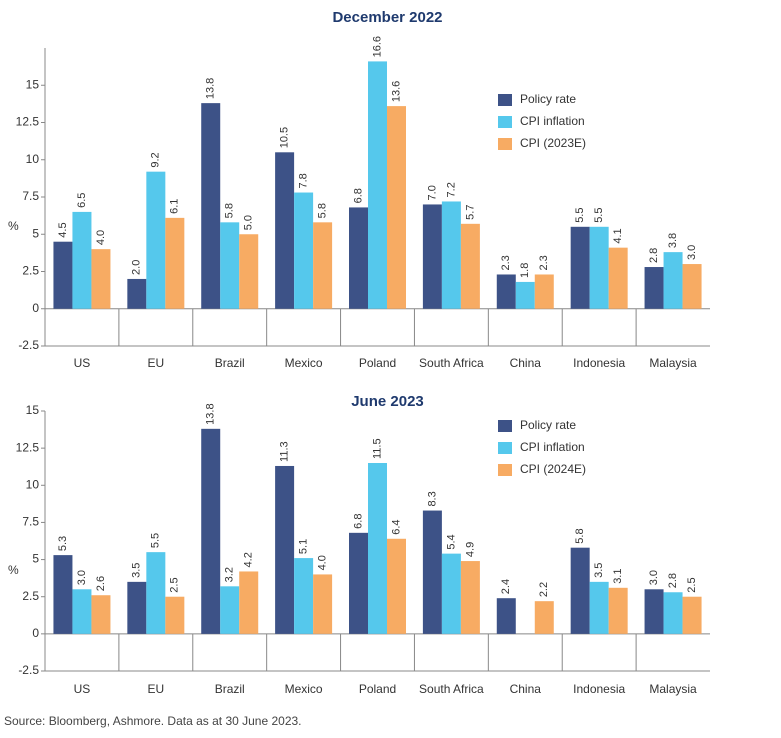 Image resolution: width=781 pixels, height=738 pixels. Describe the element at coordinates (451, 541) in the screenshot. I see `value-label: 5.4` at that location.